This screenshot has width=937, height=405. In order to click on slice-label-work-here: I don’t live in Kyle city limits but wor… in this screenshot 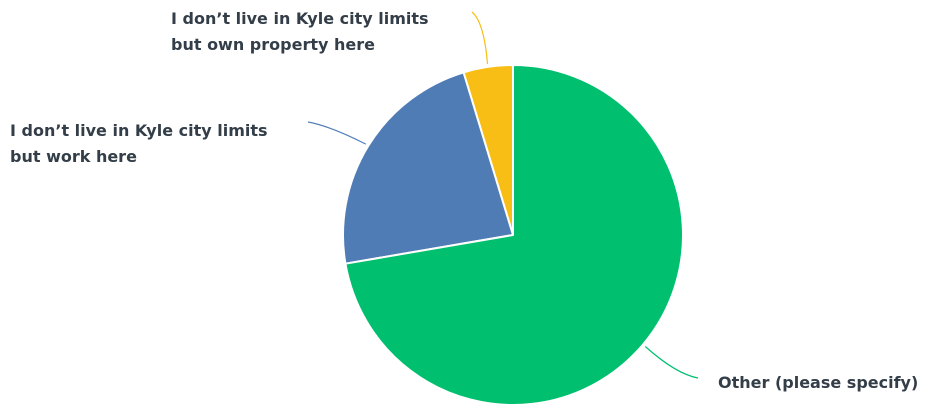, I will do `click(139, 144)`.